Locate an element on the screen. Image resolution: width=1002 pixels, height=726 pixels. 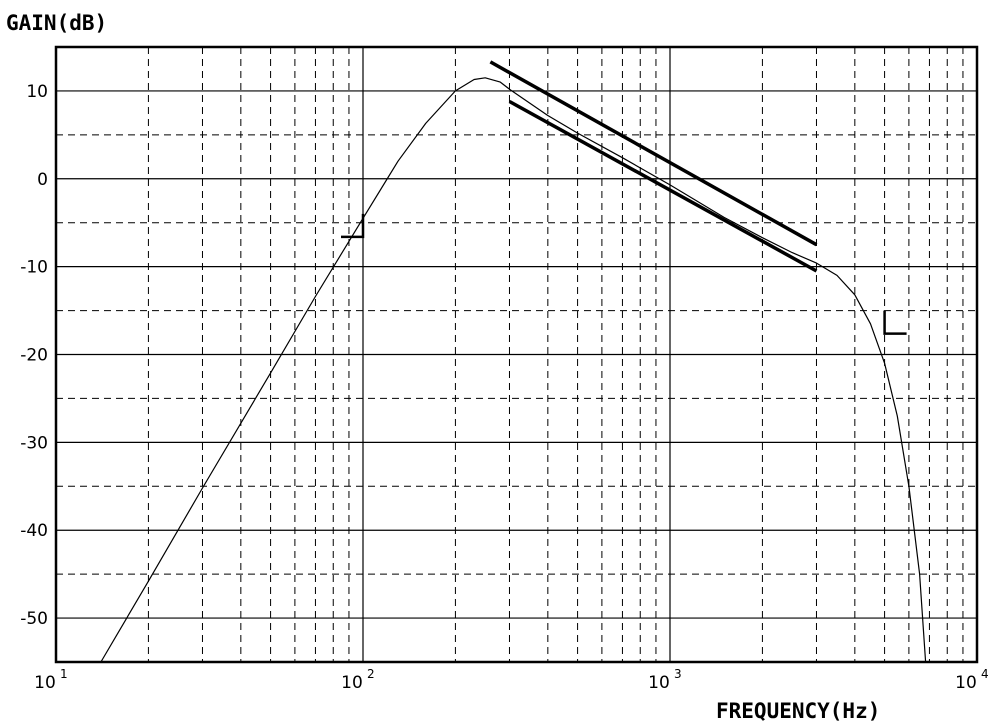
y-axis-label: GAIN(dB) is located at coordinates (56, 23).